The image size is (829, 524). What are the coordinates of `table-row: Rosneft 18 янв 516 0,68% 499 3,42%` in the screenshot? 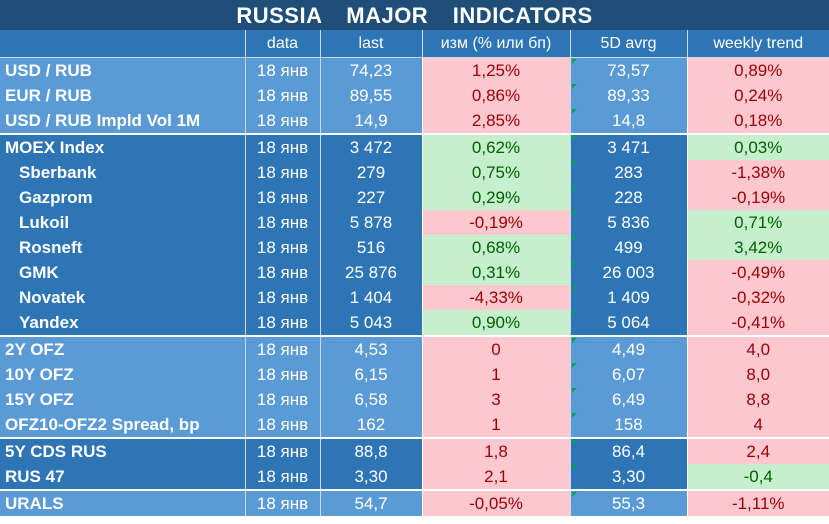 It's located at (414, 247).